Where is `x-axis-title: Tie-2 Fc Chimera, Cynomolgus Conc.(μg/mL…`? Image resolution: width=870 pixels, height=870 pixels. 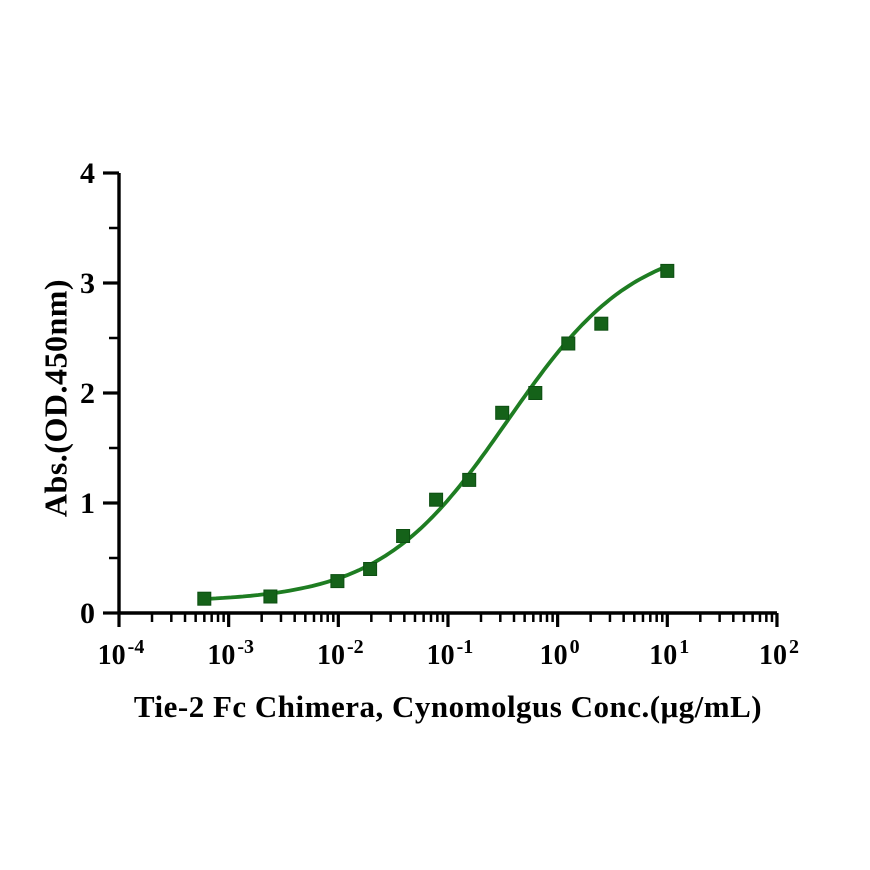 x-axis-title: Tie-2 Fc Chimera, Cynomolgus Conc.(μg/mL… is located at coordinates (448, 706).